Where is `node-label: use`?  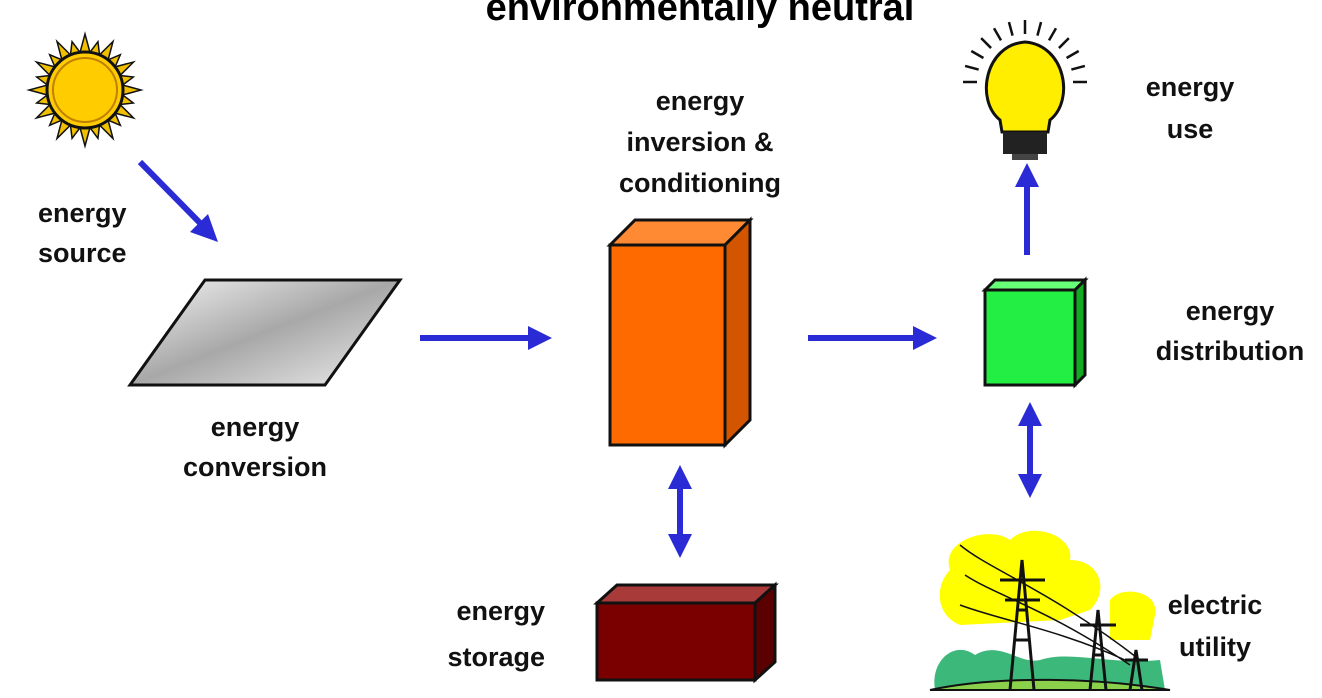 node-label: use is located at coordinates (1190, 129).